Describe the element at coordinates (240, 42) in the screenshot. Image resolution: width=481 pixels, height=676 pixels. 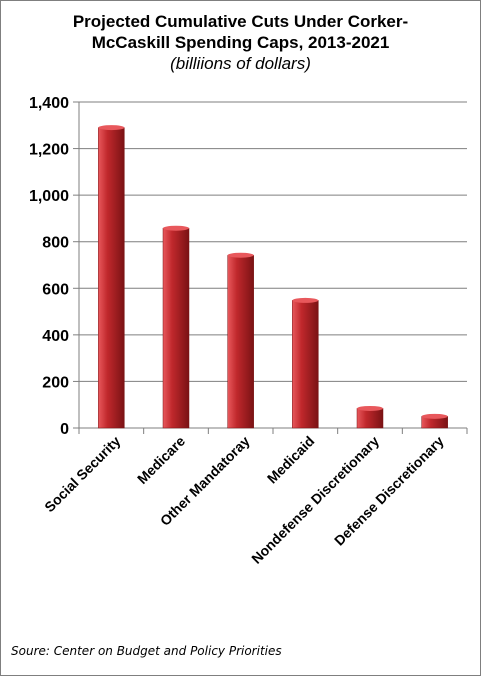
I see `chart-title-line-2: McCaskill Spending Caps, 2013-2021` at that location.